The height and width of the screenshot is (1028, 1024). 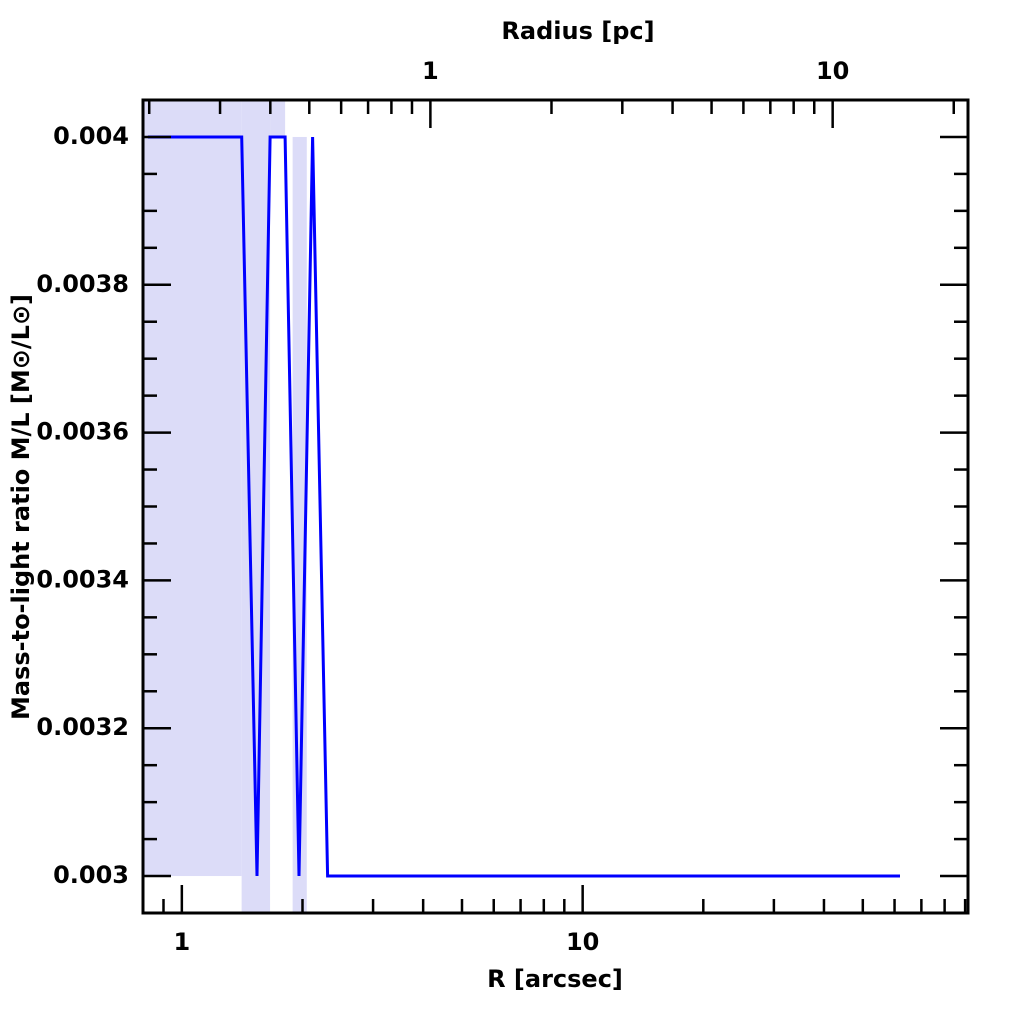 I want to click on x-axis-label: R [arcsec], so click(x=555, y=979).